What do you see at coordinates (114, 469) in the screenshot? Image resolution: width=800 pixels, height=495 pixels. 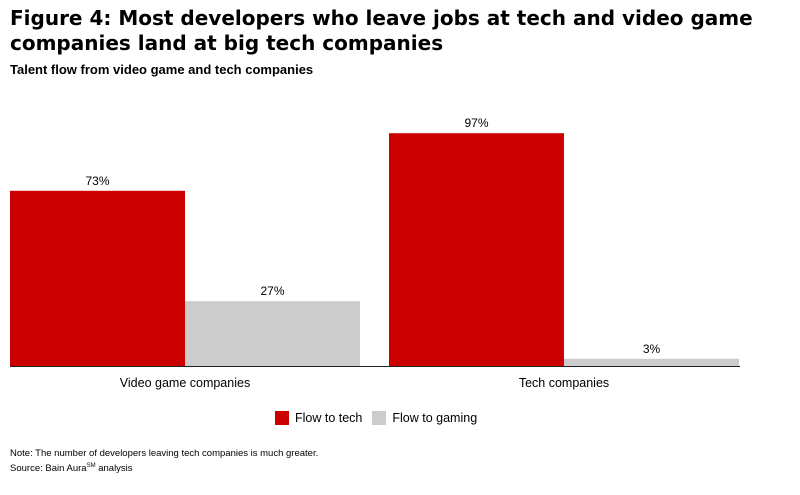 I see `source-suffix: analysis` at bounding box center [114, 469].